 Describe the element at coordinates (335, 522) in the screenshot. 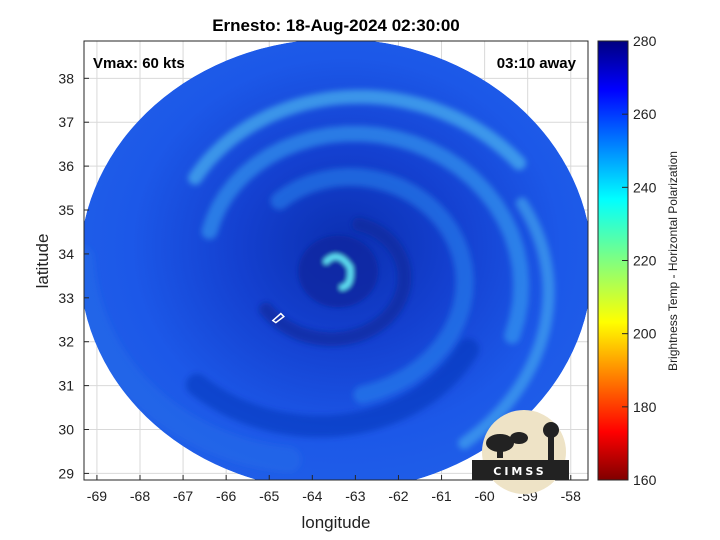

I see `x-axis-label: longitude` at that location.